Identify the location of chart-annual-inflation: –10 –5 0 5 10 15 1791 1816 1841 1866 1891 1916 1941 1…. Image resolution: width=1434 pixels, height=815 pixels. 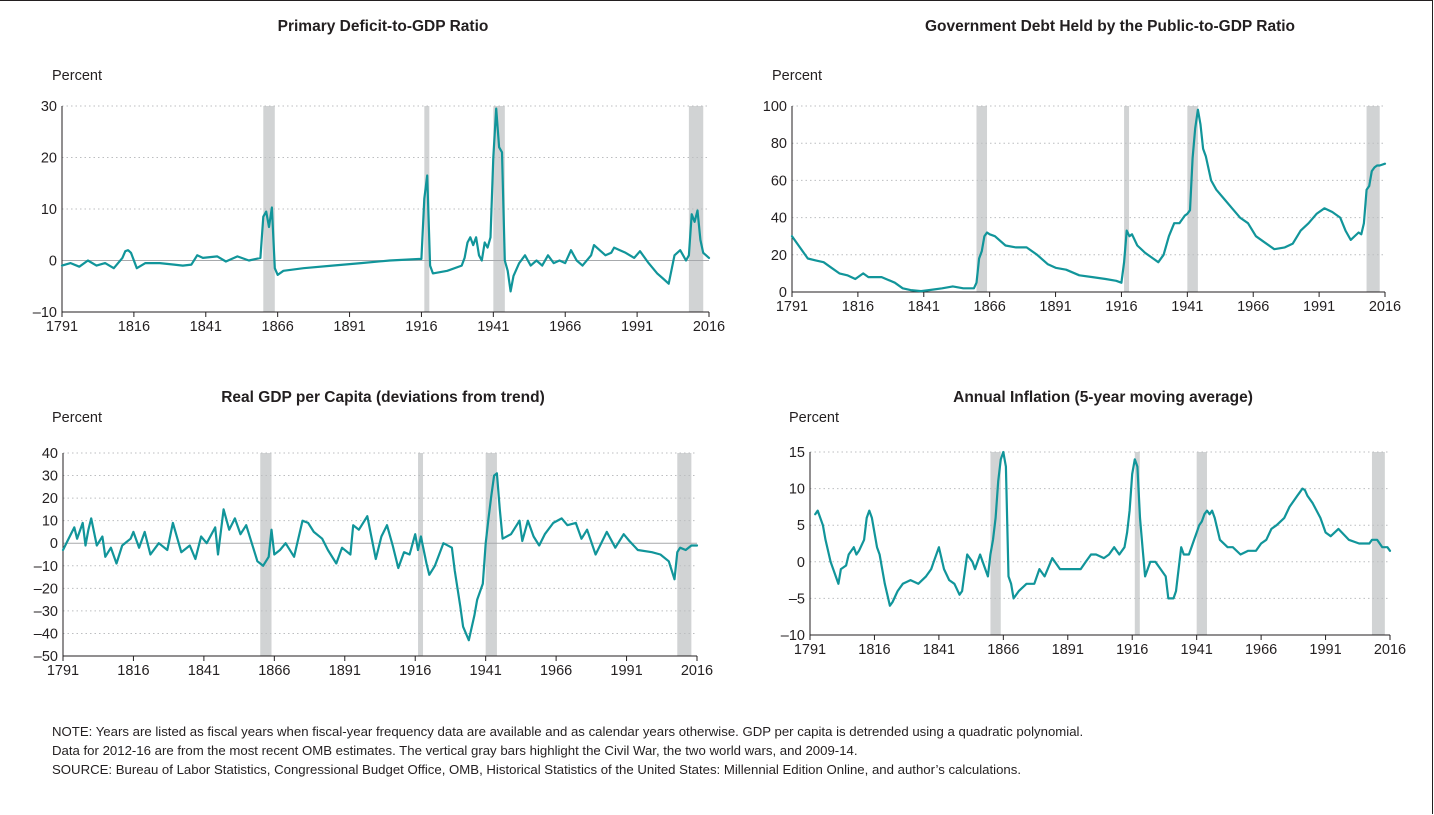
(1093, 523).